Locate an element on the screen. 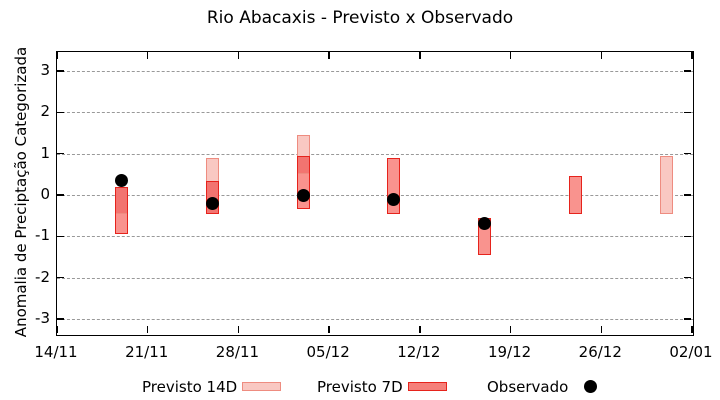 The image size is (720, 400). y-tick-label: -3 is located at coordinates (42, 317).